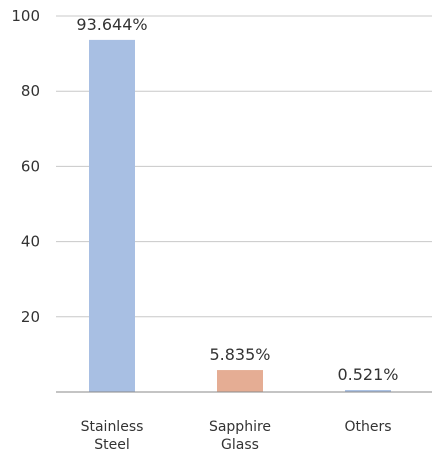 The image size is (432, 462). I want to click on x-category-label-line: Glass, so click(240, 445).